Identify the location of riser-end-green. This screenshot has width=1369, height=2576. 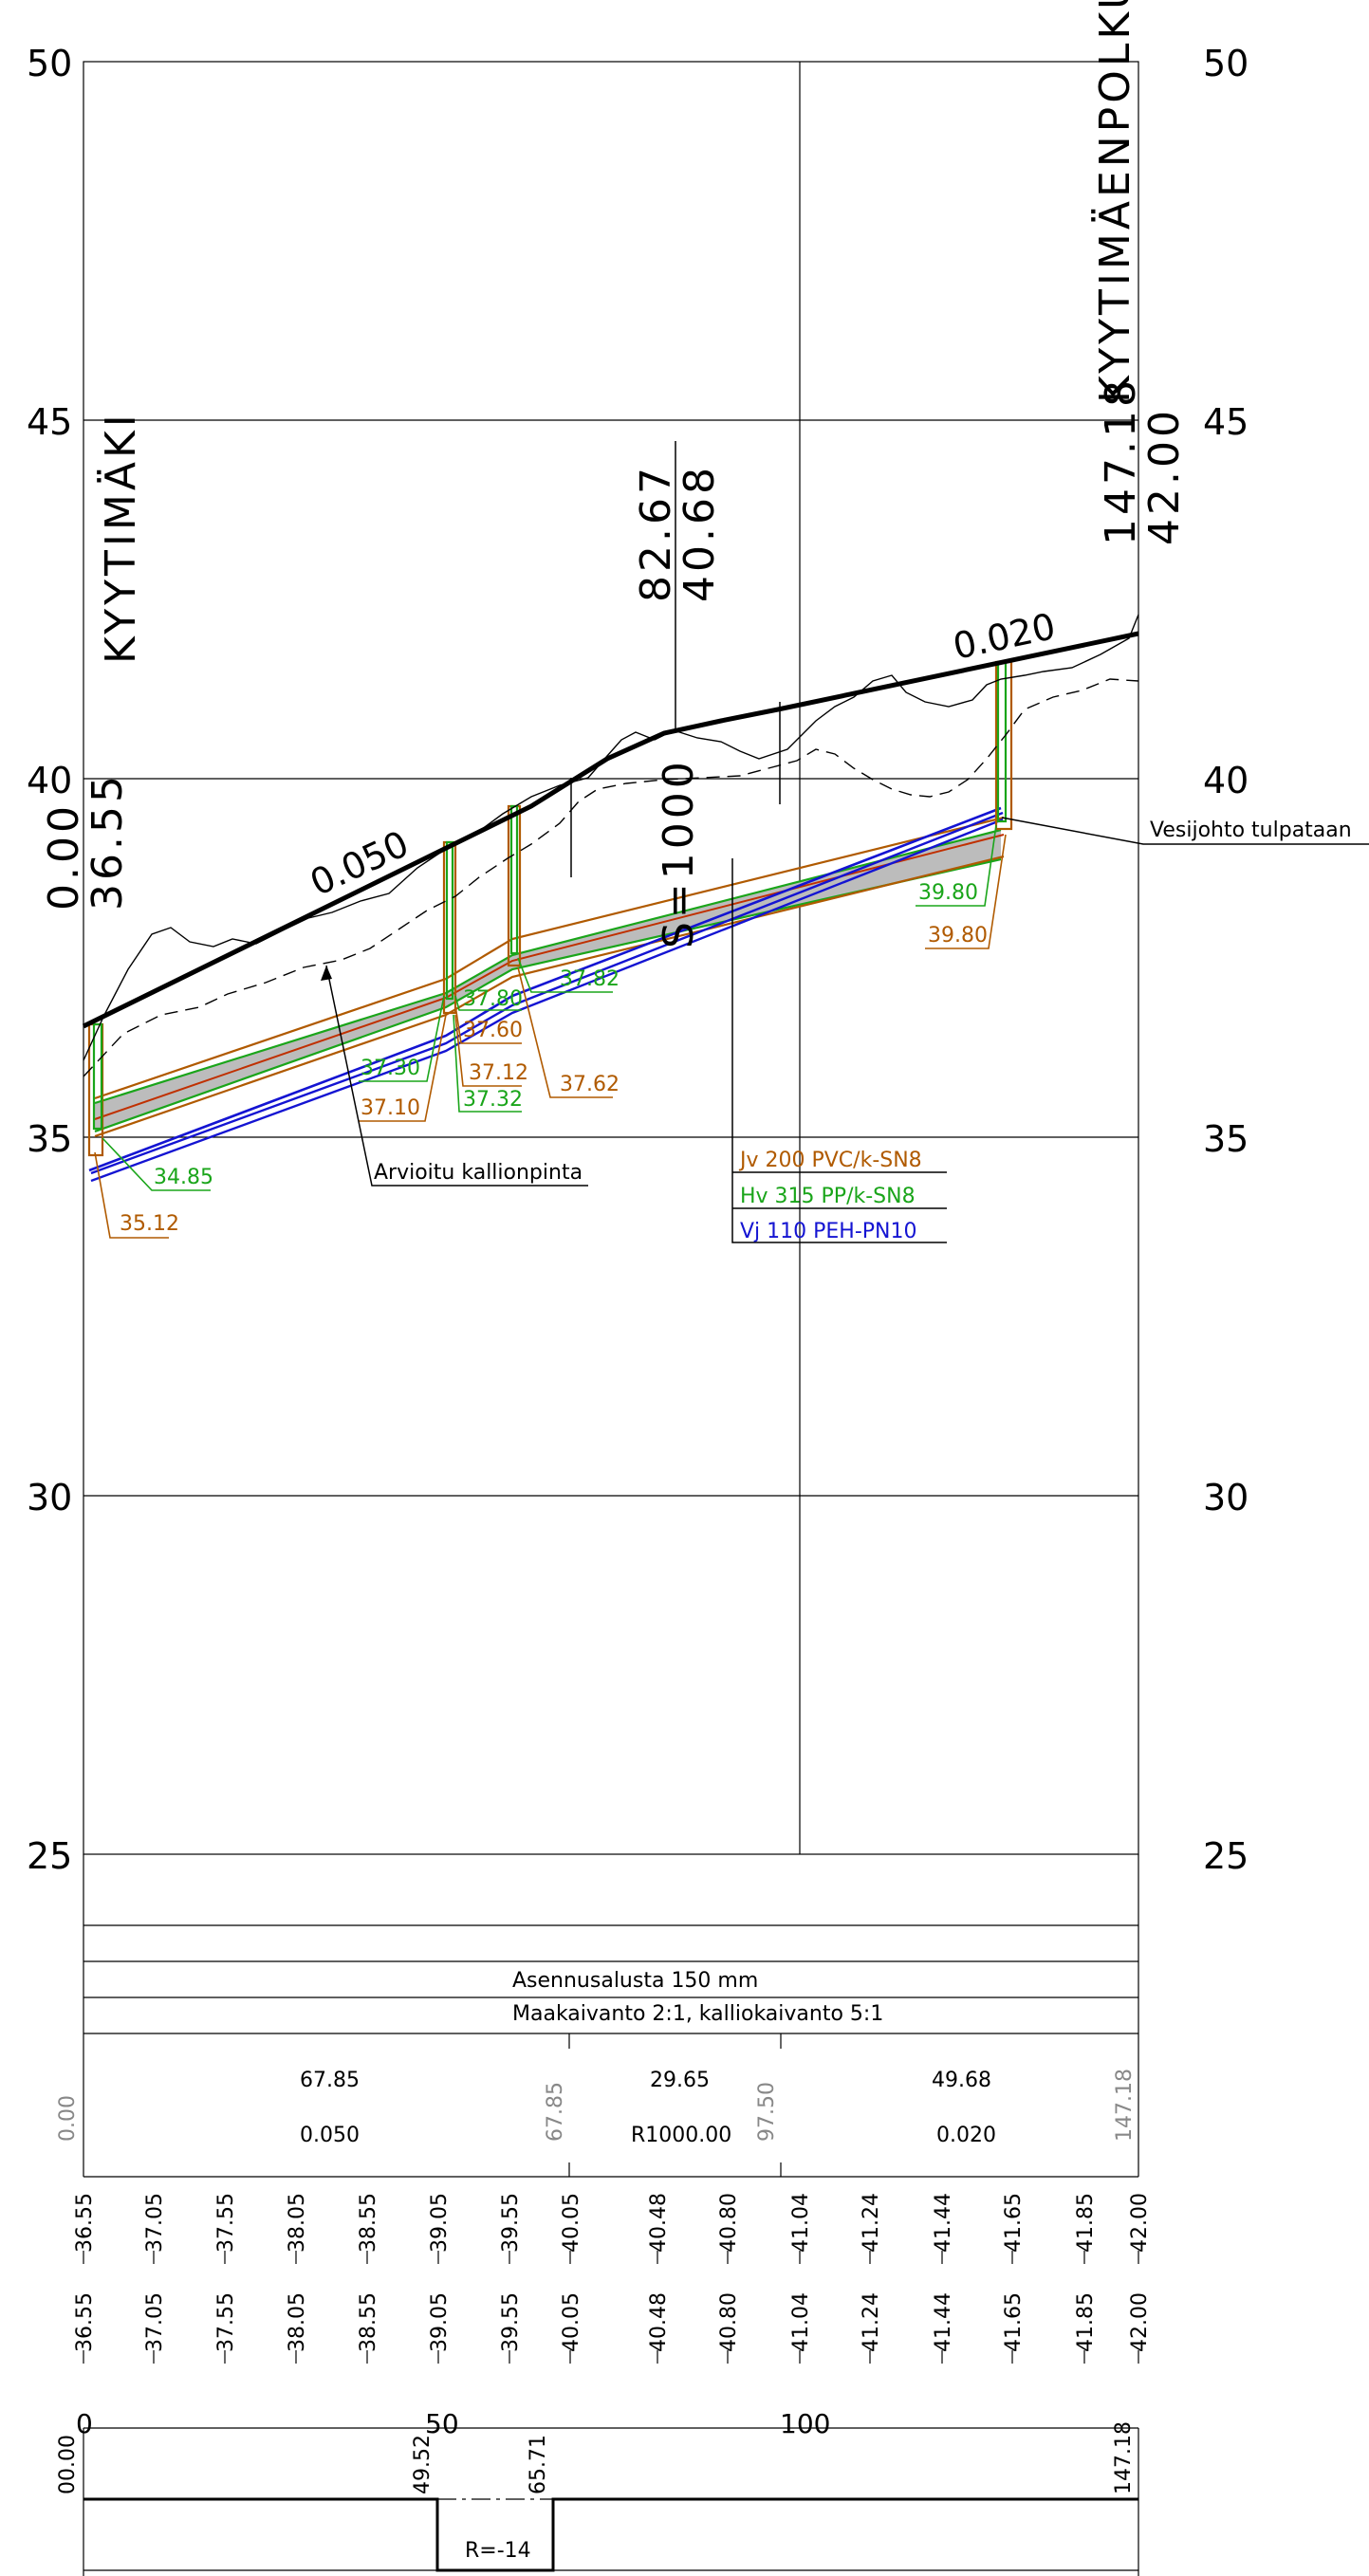
(1002, 741).